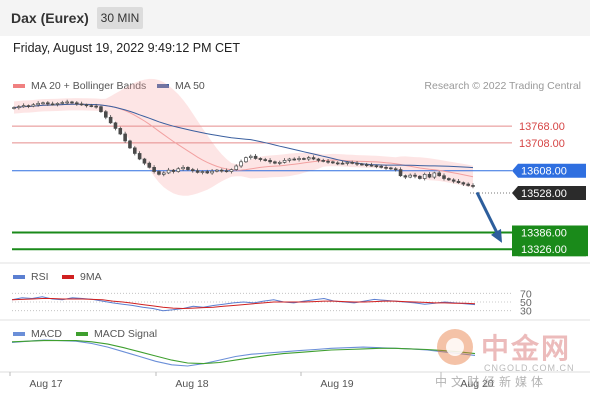 Image resolution: width=590 pixels, height=400 pixels. Describe the element at coordinates (68, 277) in the screenshot. I see `rsi-ma-swatch` at that location.